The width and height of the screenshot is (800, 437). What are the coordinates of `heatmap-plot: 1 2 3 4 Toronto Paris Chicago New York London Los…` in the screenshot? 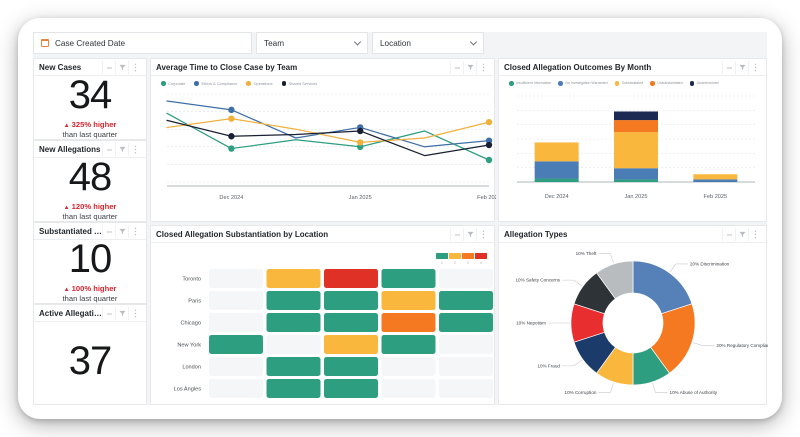 It's located at (333, 325).